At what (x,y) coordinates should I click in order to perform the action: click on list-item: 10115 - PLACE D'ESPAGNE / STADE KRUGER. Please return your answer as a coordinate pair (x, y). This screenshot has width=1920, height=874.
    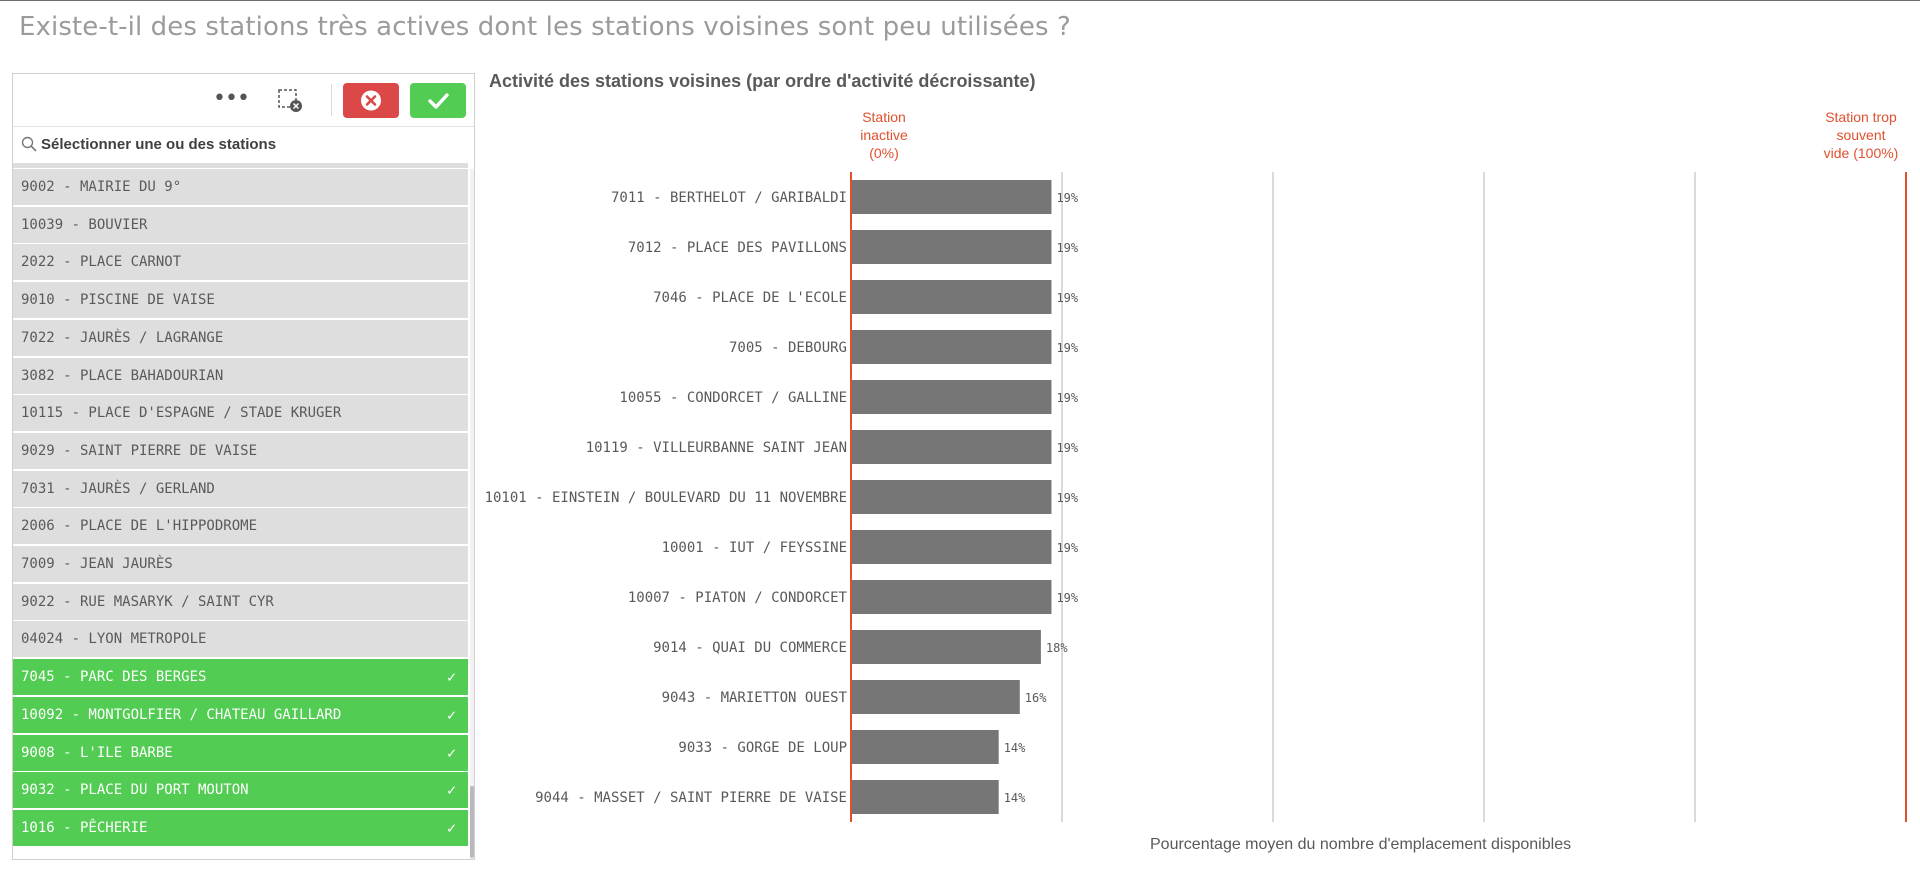
    Looking at the image, I should click on (240, 414).